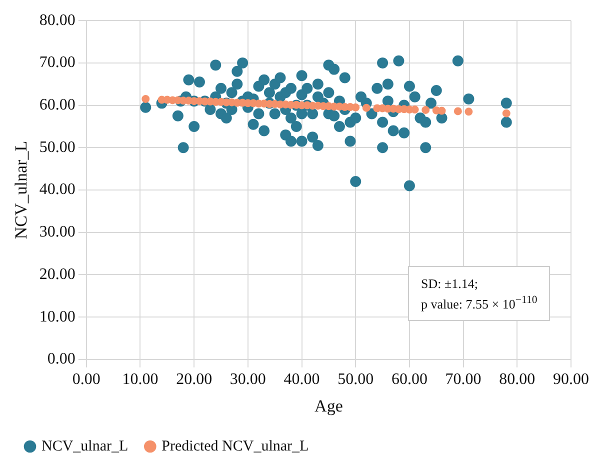  Describe the element at coordinates (356, 379) in the screenshot. I see `x-tick-label: 50.00` at that location.